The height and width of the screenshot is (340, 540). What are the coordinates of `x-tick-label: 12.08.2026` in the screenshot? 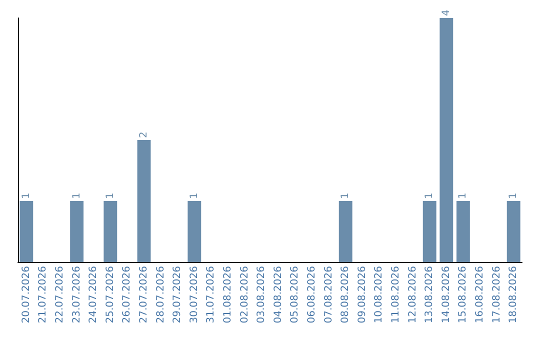 It's located at (412, 295).